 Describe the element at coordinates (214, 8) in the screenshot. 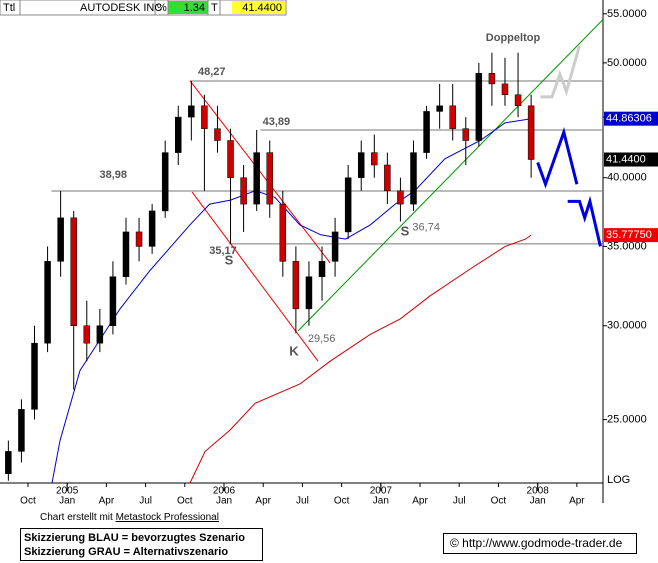

I see `header-field: T` at that location.